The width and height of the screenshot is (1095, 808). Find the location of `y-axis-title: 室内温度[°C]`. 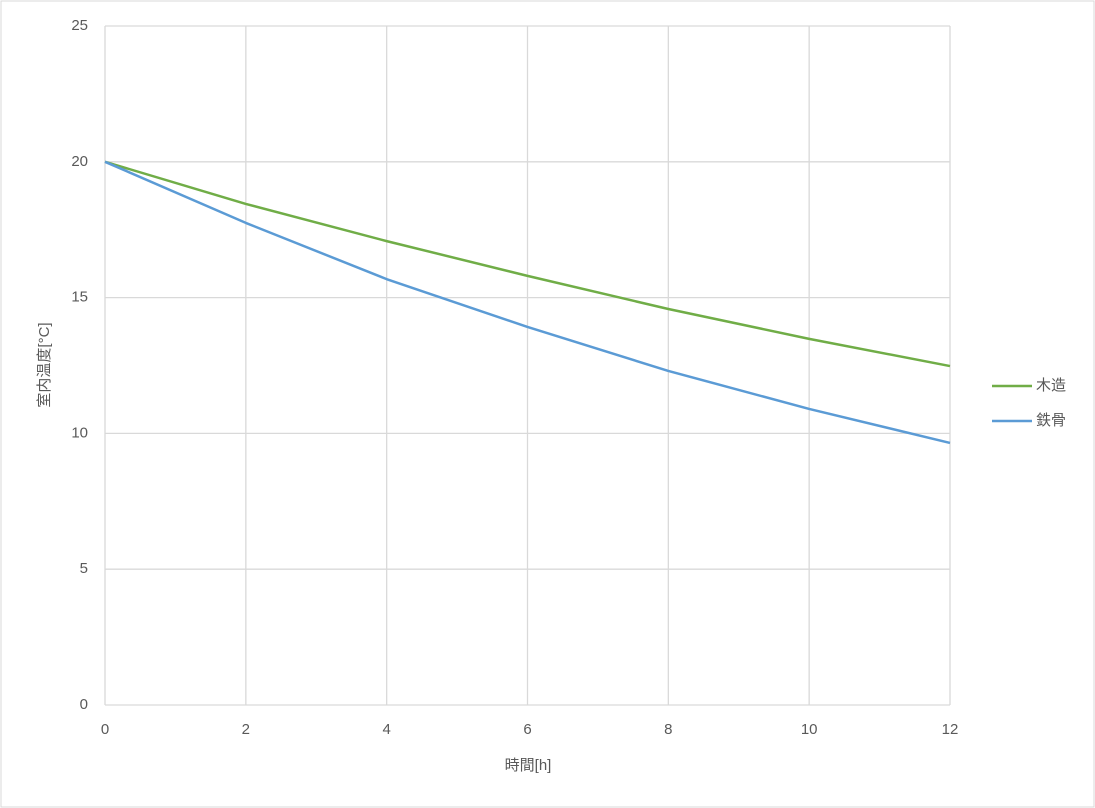

y-axis-title: 室内温度[°C] is located at coordinates (44, 364).